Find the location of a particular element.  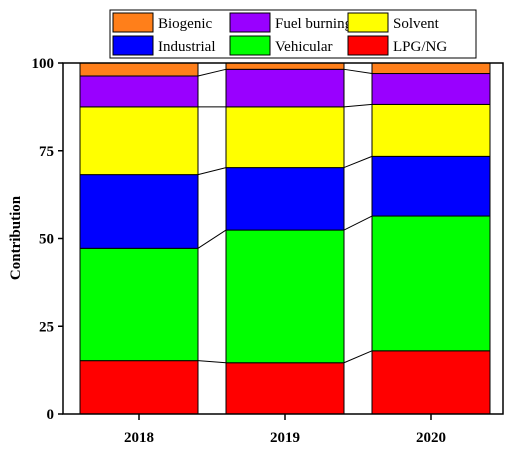

bar-2018-biogenic is located at coordinates (139, 69).